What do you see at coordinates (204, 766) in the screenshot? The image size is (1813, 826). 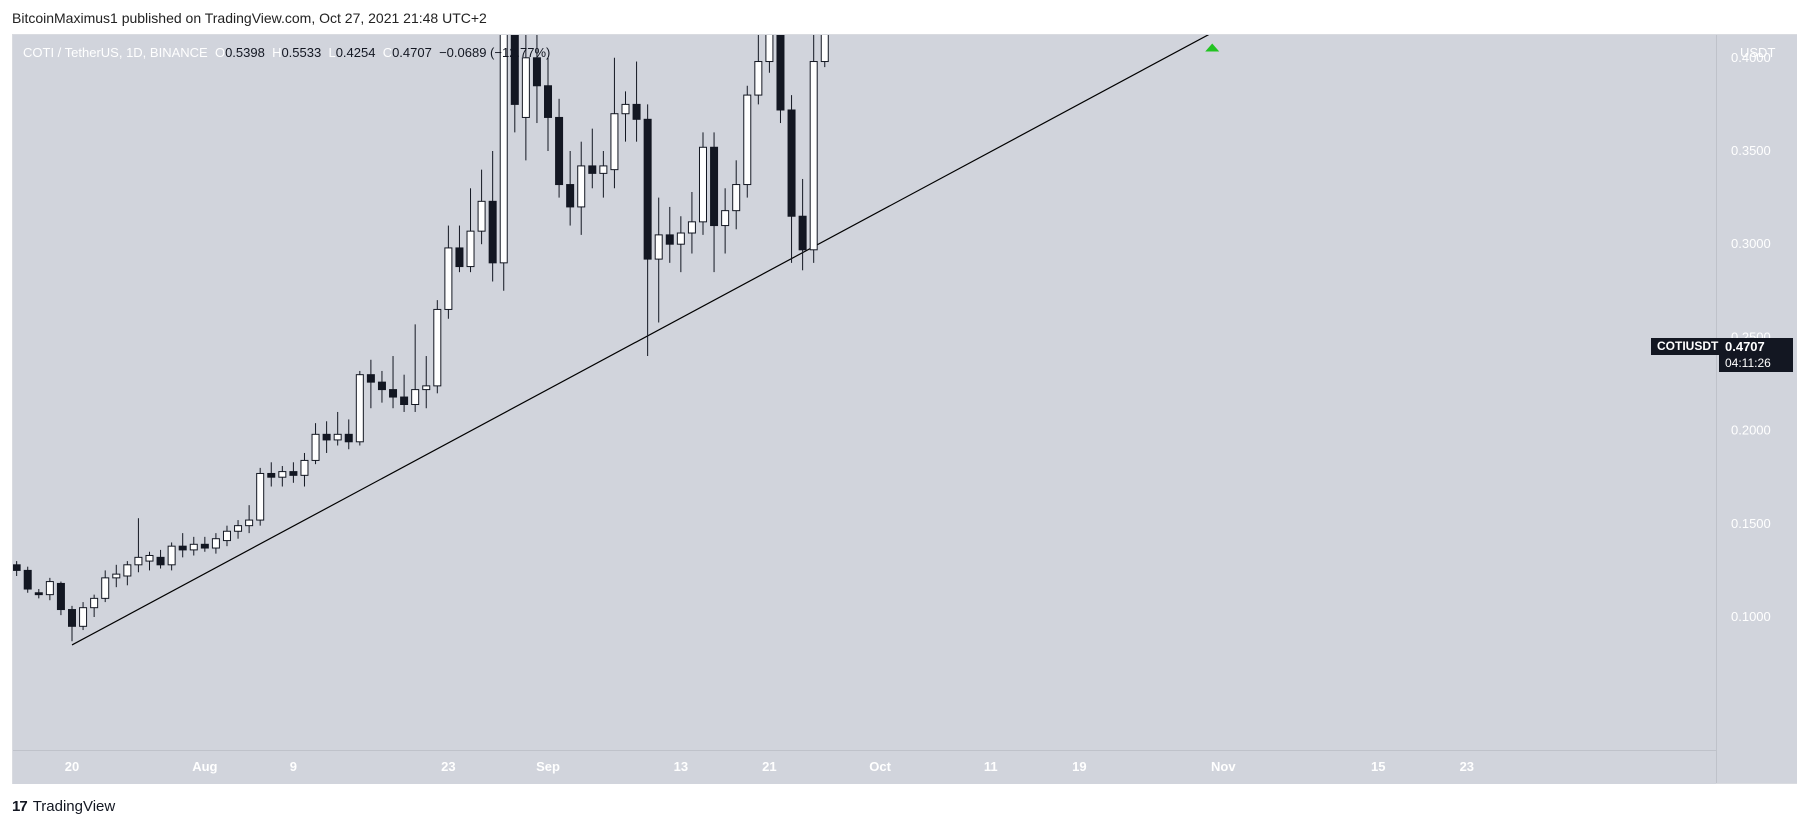 I see `time-tick-label: Aug` at bounding box center [204, 766].